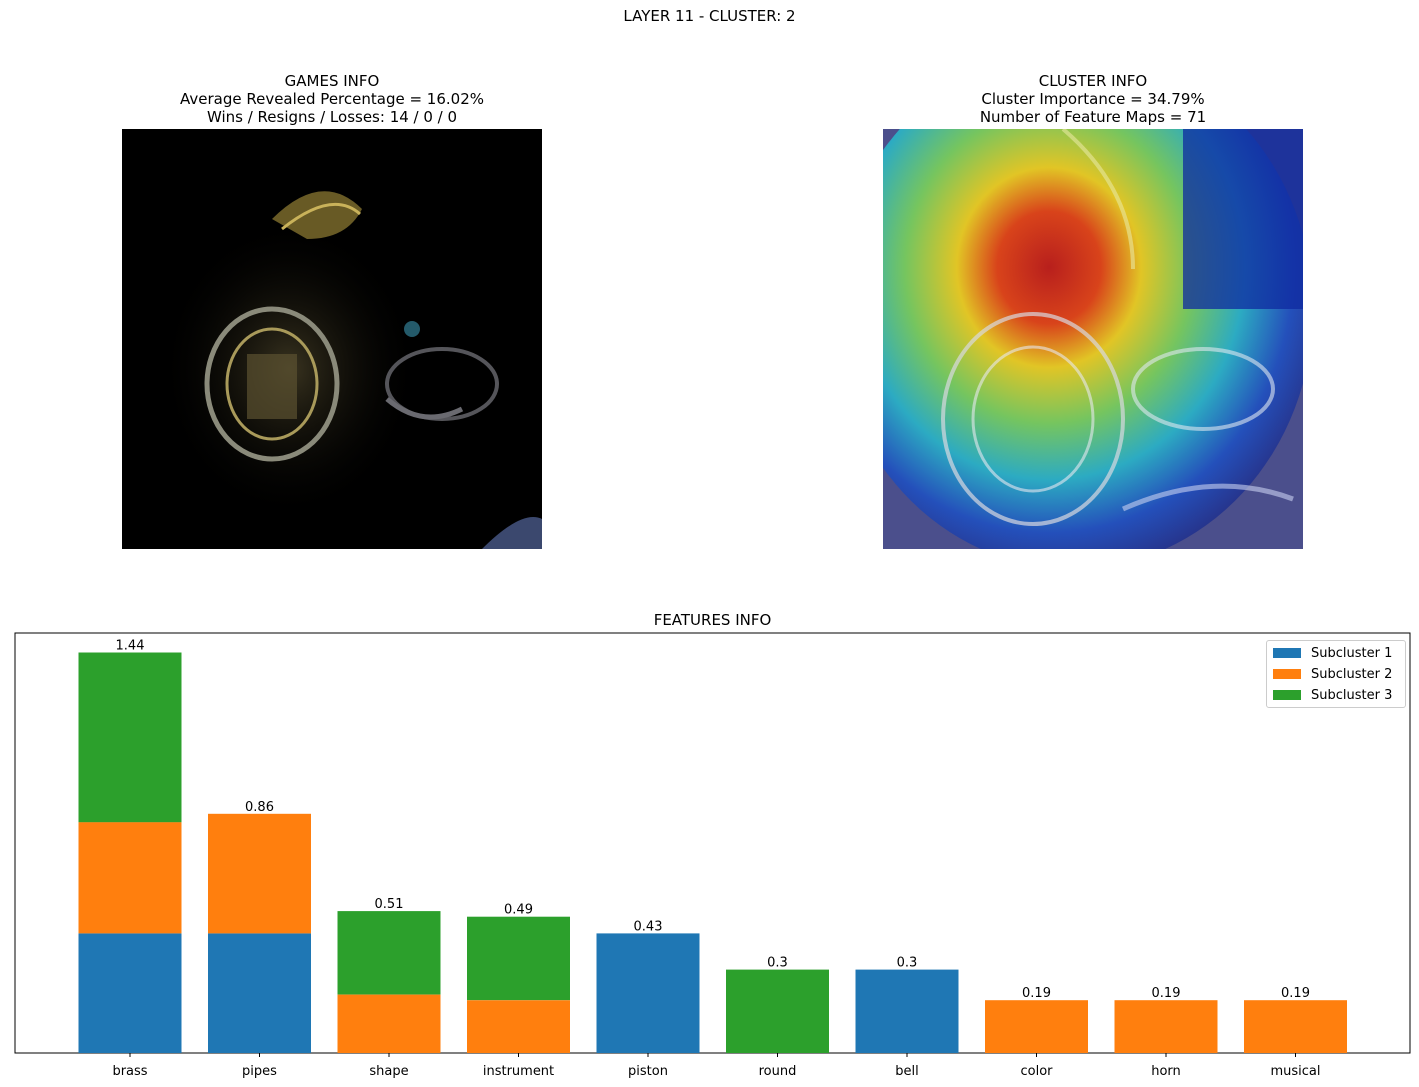 The width and height of the screenshot is (1419, 1087). What do you see at coordinates (712, 620) in the screenshot?
I see `features-chart-title: FEATURES INFO` at bounding box center [712, 620].